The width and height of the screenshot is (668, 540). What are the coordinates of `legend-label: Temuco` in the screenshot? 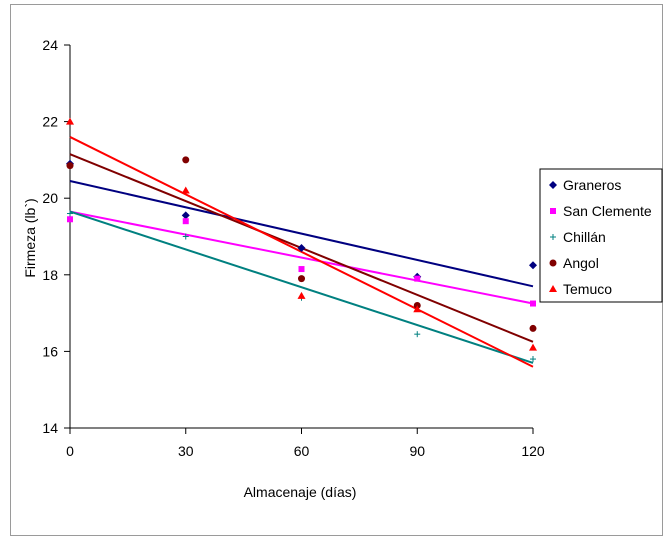 It's located at (587, 289).